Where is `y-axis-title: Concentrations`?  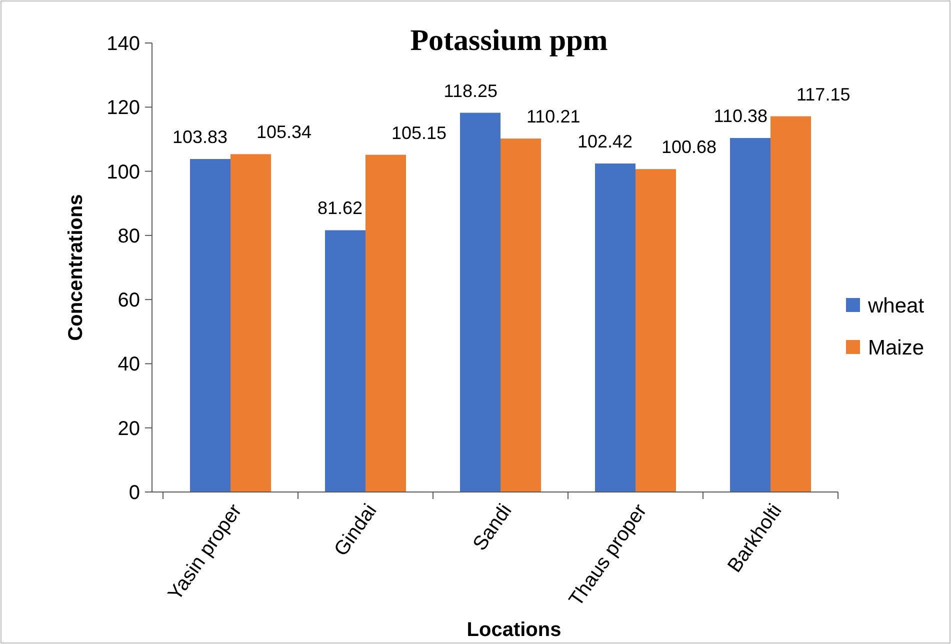 y-axis-title: Concentrations is located at coordinates (76, 267).